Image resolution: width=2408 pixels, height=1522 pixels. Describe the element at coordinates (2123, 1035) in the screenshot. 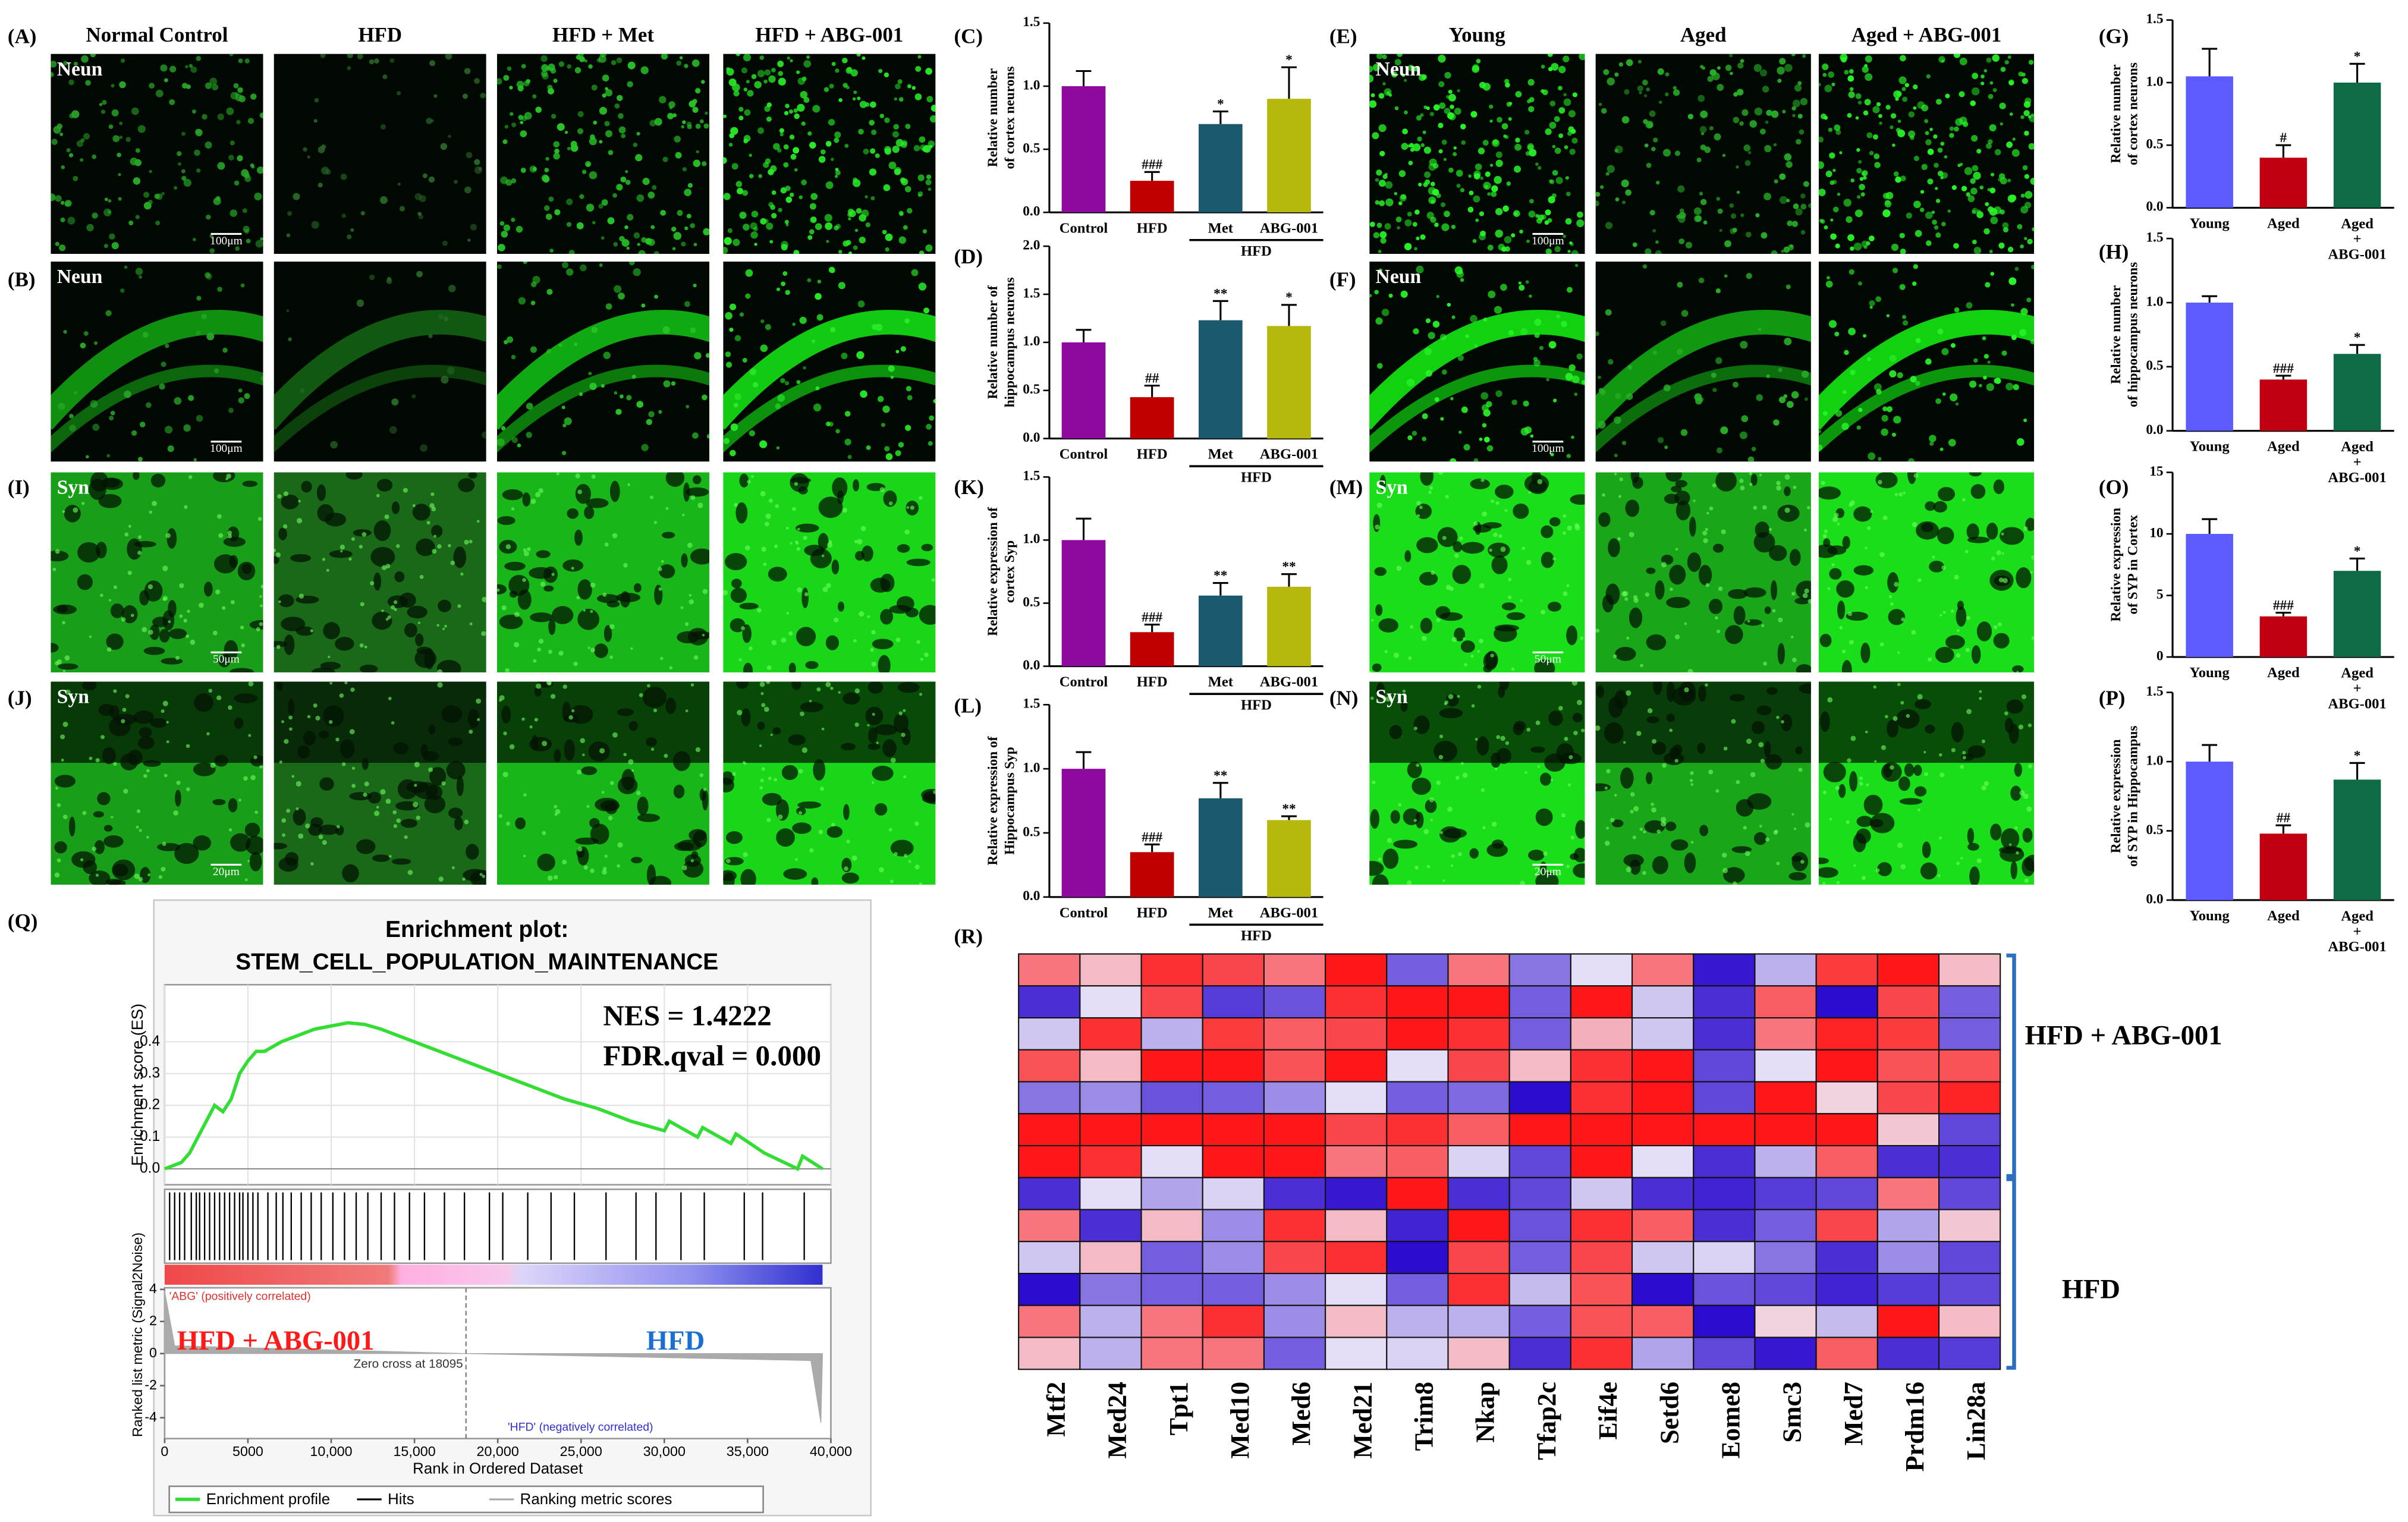

I see `group-label: HFD + ABG-001` at that location.